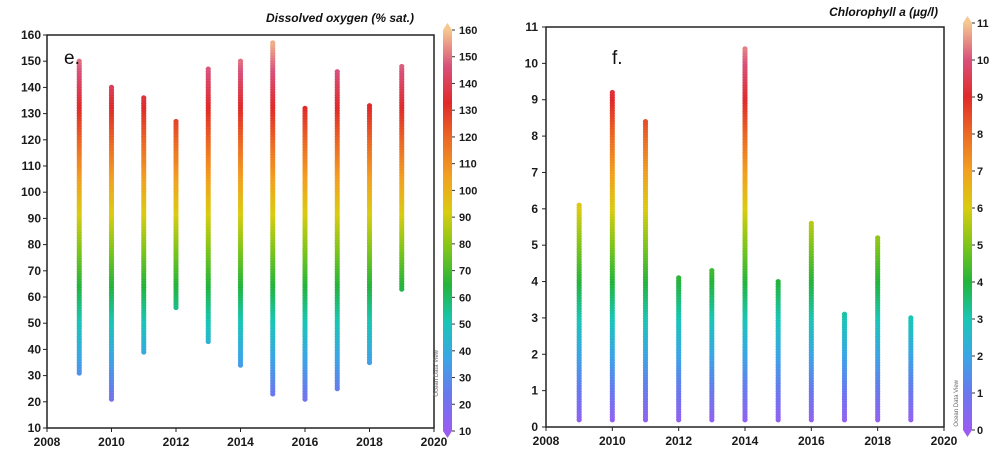 The height and width of the screenshot is (460, 993). Describe the element at coordinates (447, 230) in the screenshot. I see `colorbar` at that location.